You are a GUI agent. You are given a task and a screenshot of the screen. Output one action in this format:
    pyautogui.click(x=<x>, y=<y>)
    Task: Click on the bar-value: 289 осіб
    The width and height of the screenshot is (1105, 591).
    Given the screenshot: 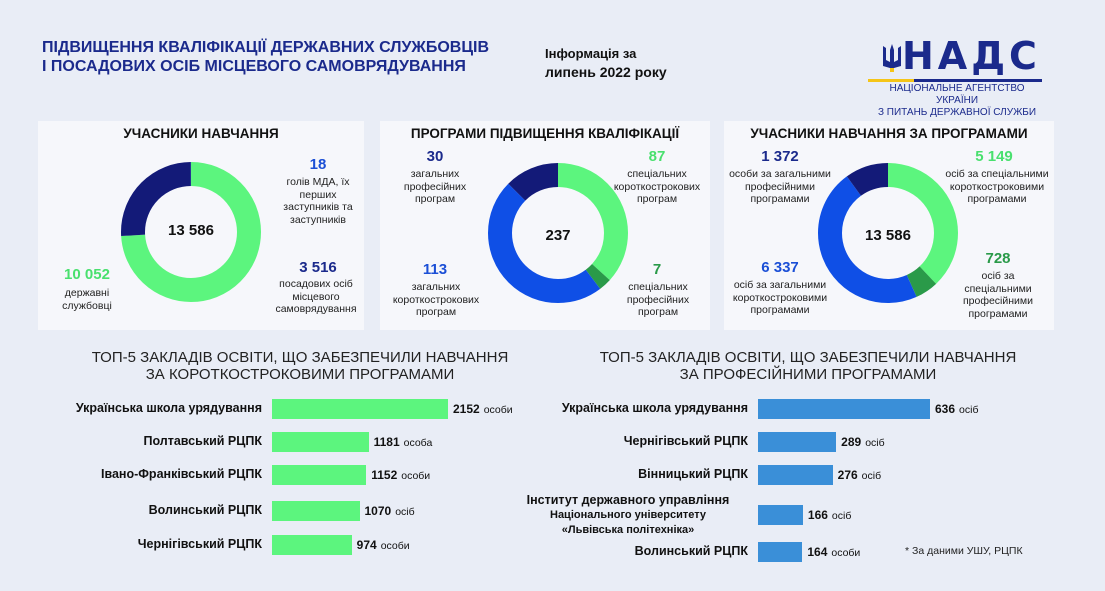 What is the action you would take?
    pyautogui.click(x=862, y=442)
    